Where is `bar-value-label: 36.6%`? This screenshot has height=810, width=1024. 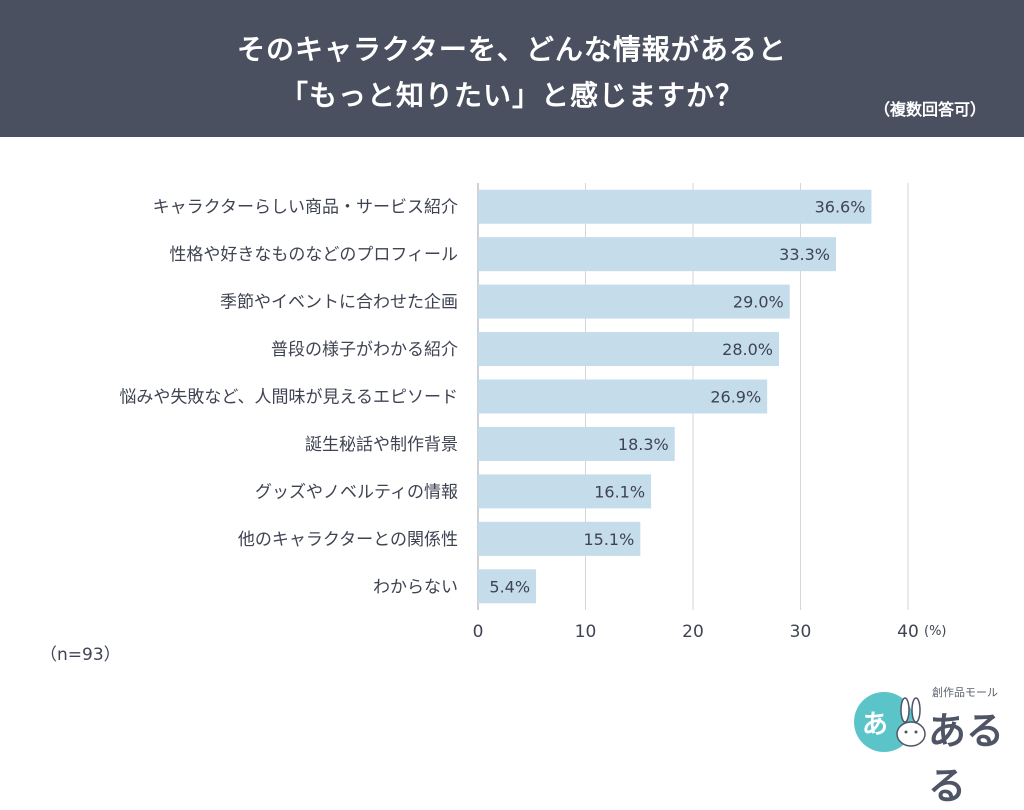
bar-value-label: 36.6% is located at coordinates (840, 207).